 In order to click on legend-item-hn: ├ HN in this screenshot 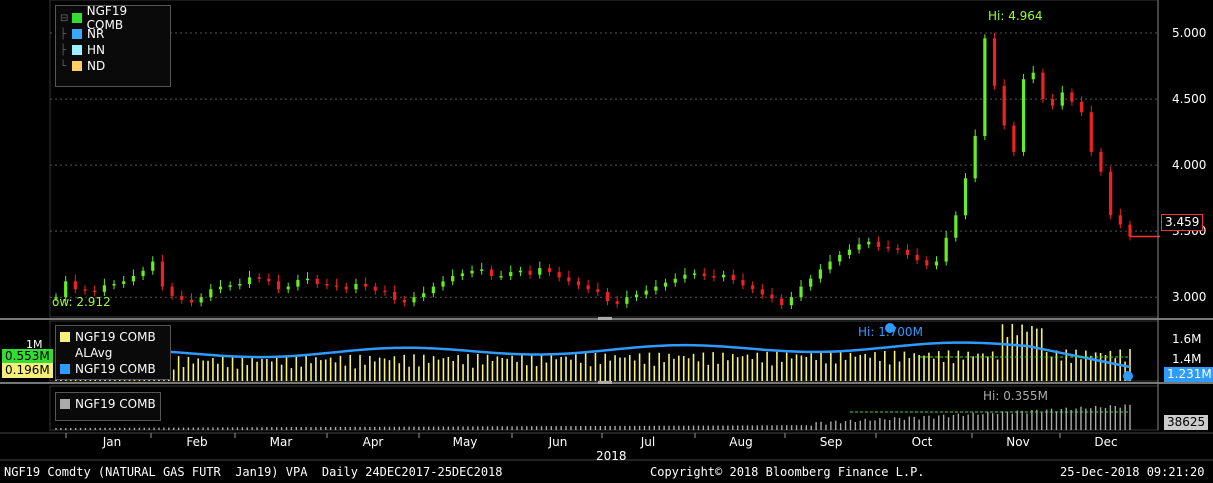, I will do `click(113, 50)`.